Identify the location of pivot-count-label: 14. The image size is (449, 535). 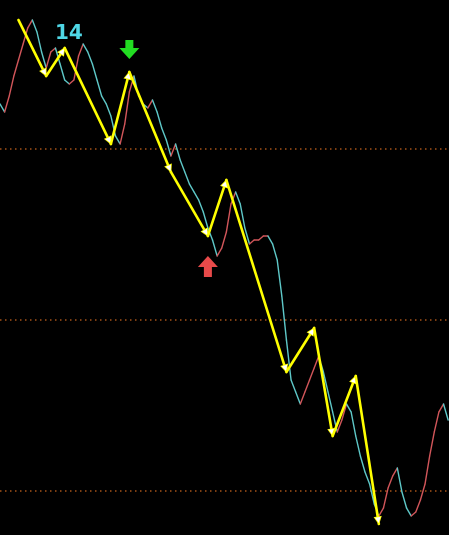
(69, 32).